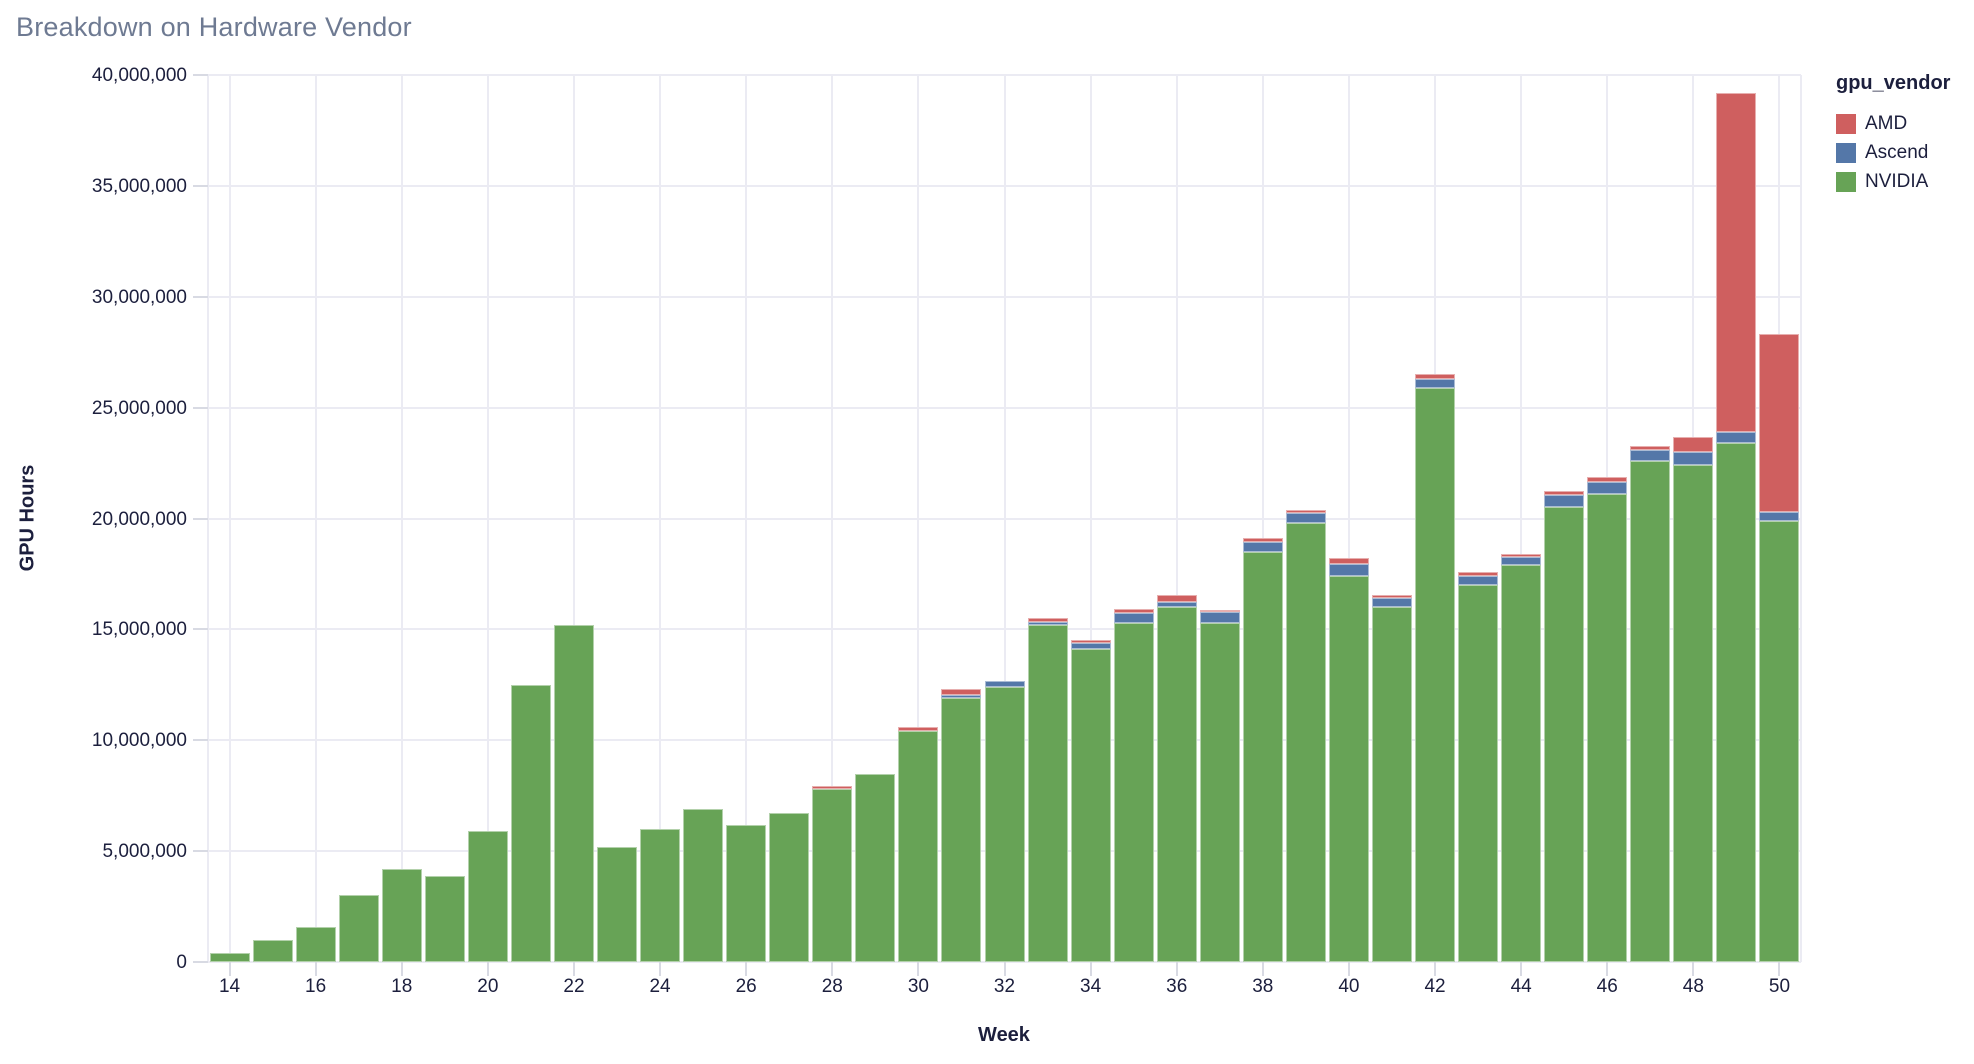 The image size is (1974, 1064). What do you see at coordinates (316, 986) in the screenshot?
I see `x-tick-label: 16` at bounding box center [316, 986].